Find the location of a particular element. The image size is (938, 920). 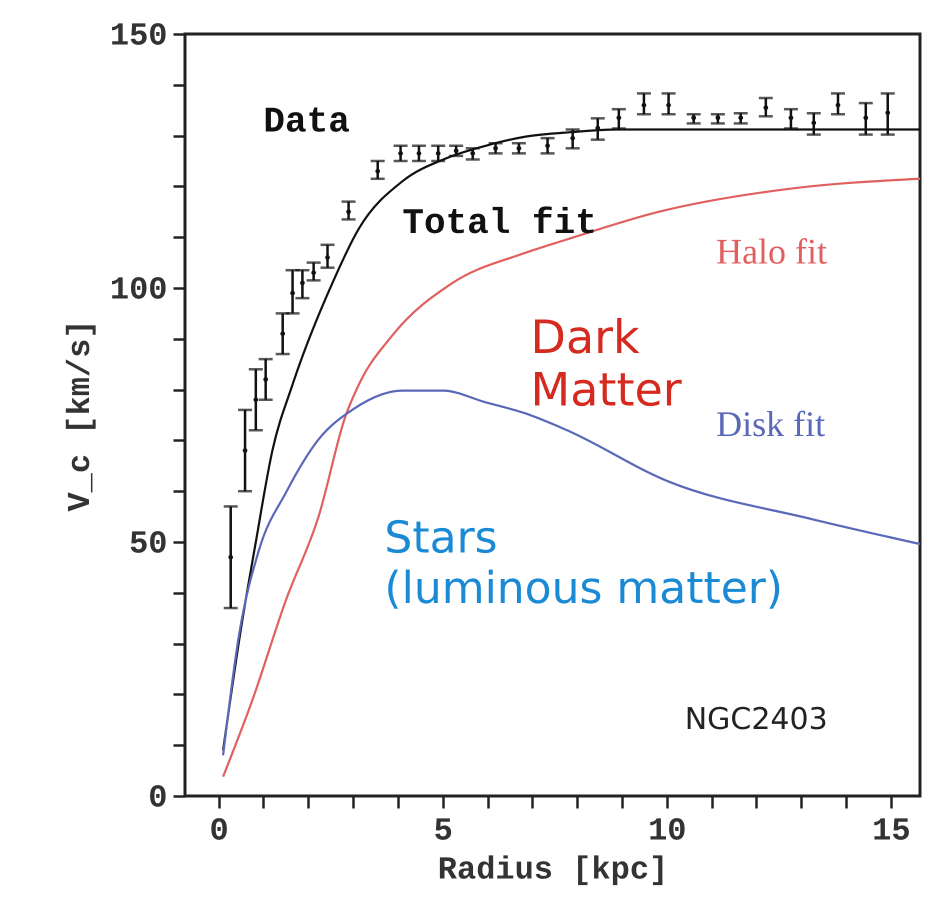

x-tick-label: 5 is located at coordinates (443, 831).